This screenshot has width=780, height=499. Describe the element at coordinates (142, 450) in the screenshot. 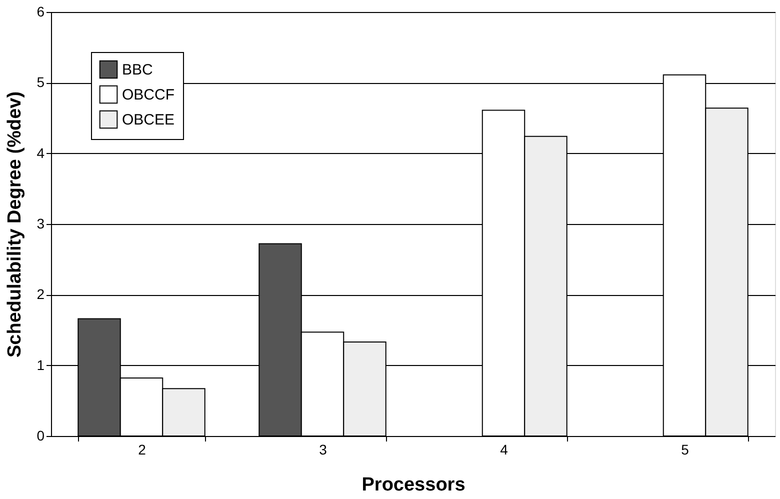

I see `x-tick-label: 2` at that location.